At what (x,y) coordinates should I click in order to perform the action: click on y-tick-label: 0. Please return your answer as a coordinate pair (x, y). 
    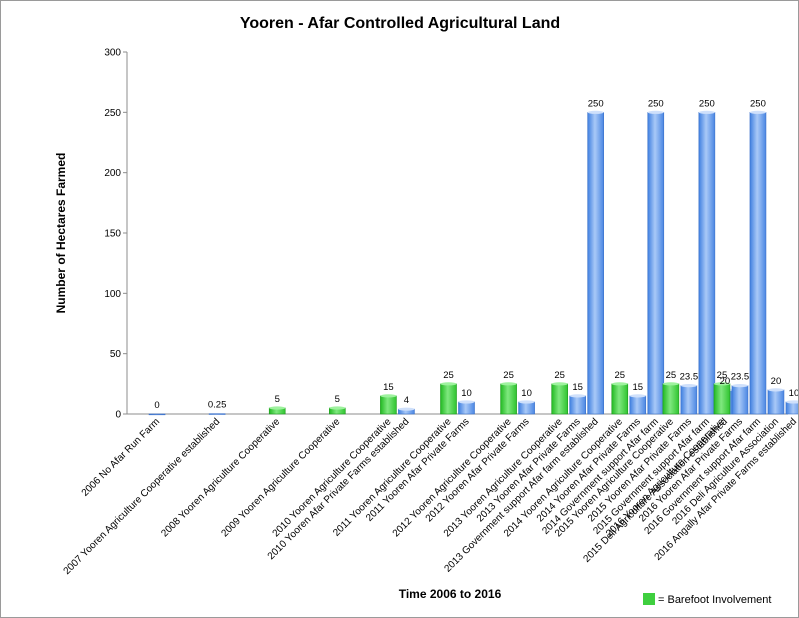
    Looking at the image, I should click on (118, 415).